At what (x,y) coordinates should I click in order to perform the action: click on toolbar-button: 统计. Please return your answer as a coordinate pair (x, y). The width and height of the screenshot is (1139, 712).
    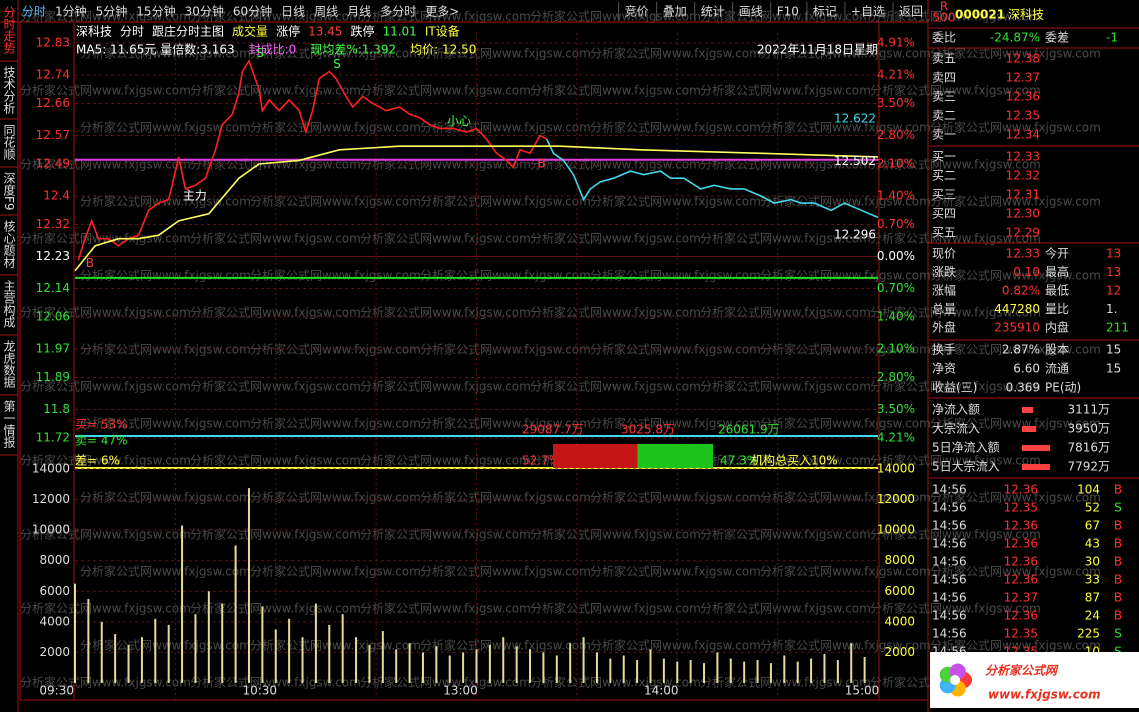
    Looking at the image, I should click on (713, 12).